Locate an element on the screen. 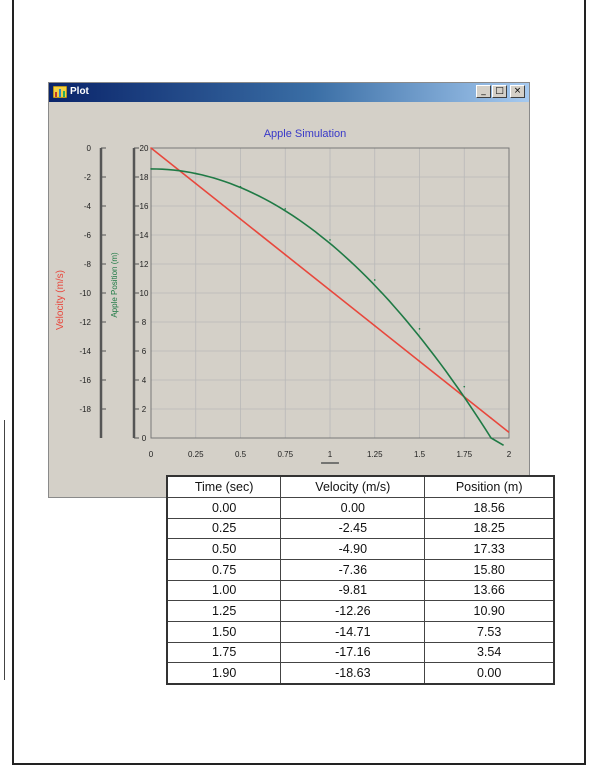 The height and width of the screenshot is (769, 590). minimize-button: _ is located at coordinates (483, 91).